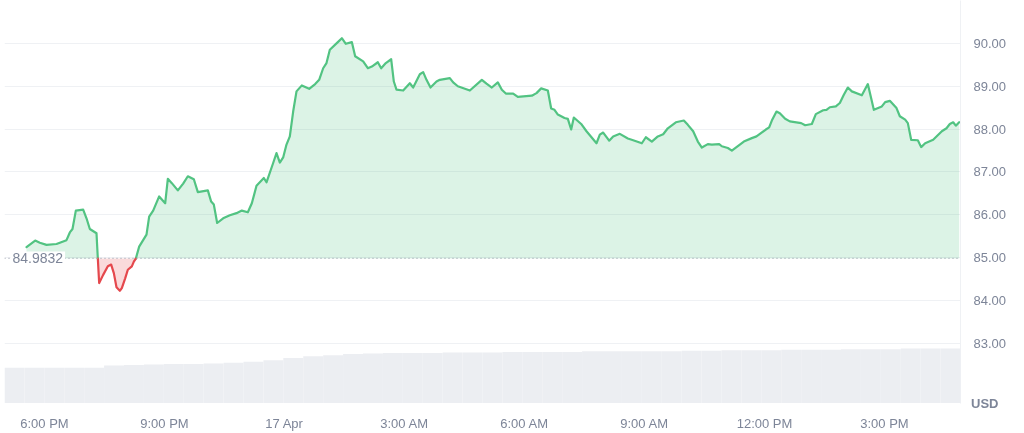 This screenshot has height=433, width=1024. I want to click on y-tick-label: 89.00, so click(990, 86).